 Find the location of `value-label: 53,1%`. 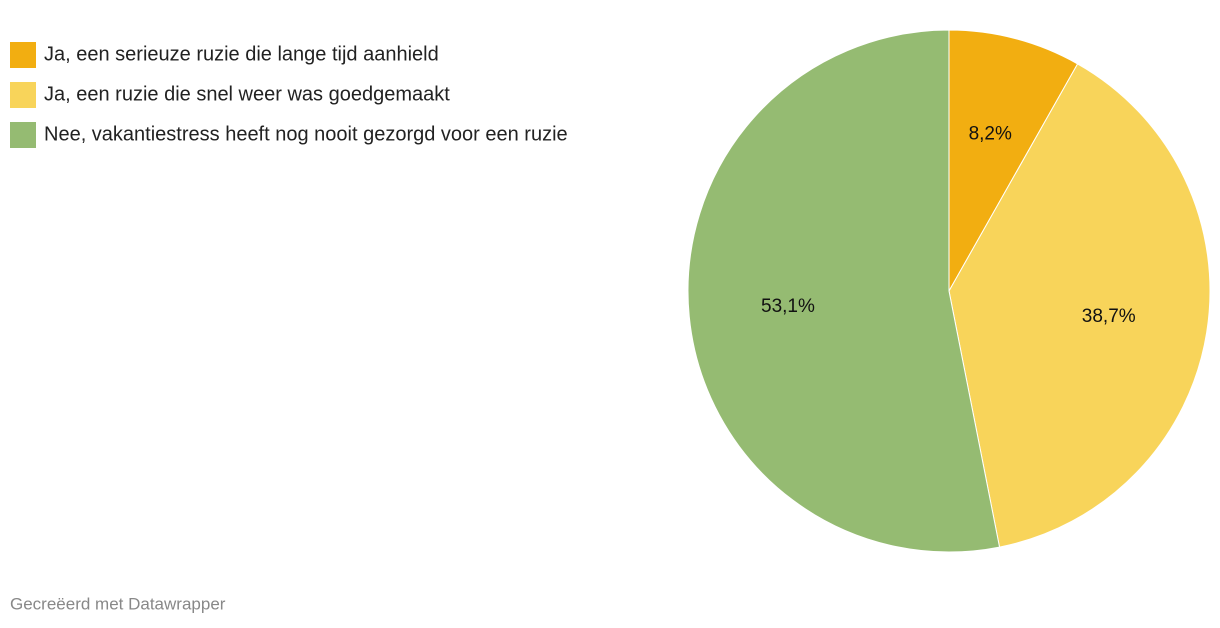

value-label: 53,1% is located at coordinates (788, 306).